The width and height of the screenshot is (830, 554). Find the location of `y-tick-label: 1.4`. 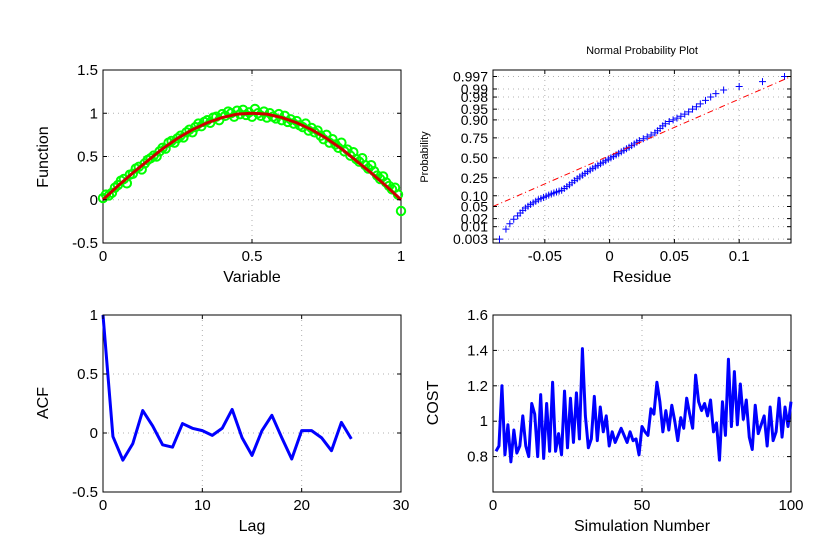

y-tick-label: 1.4 is located at coordinates (477, 350).